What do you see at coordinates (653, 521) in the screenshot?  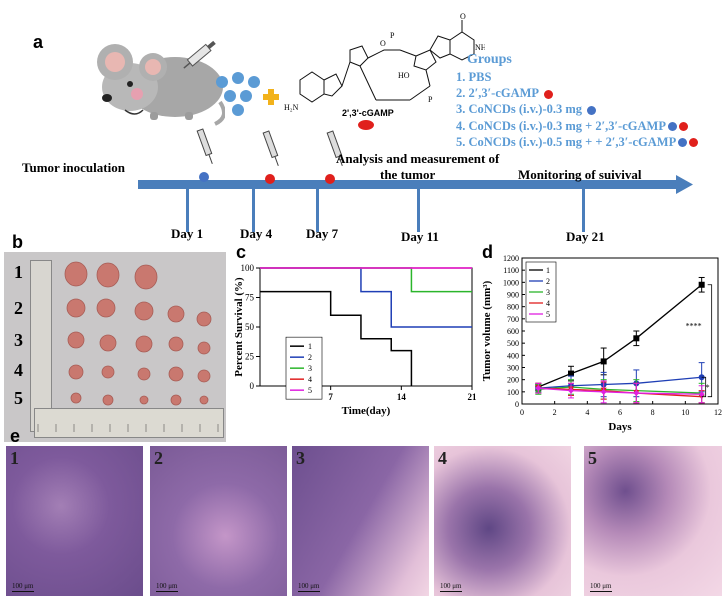 I see `histology-image-5: 5 100 μm` at bounding box center [653, 521].